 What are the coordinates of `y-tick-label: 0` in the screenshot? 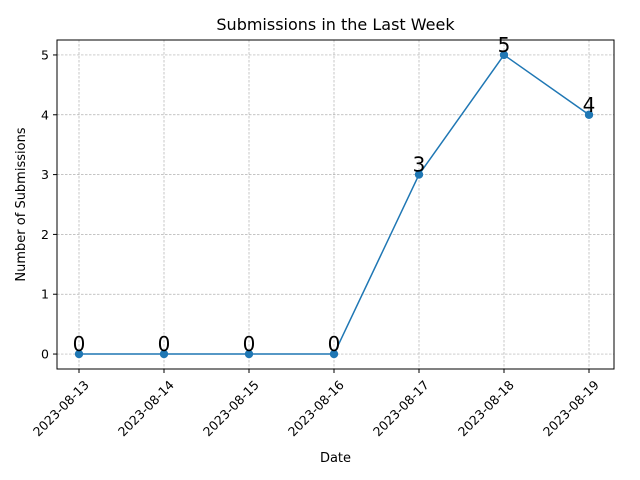 It's located at (45, 354).